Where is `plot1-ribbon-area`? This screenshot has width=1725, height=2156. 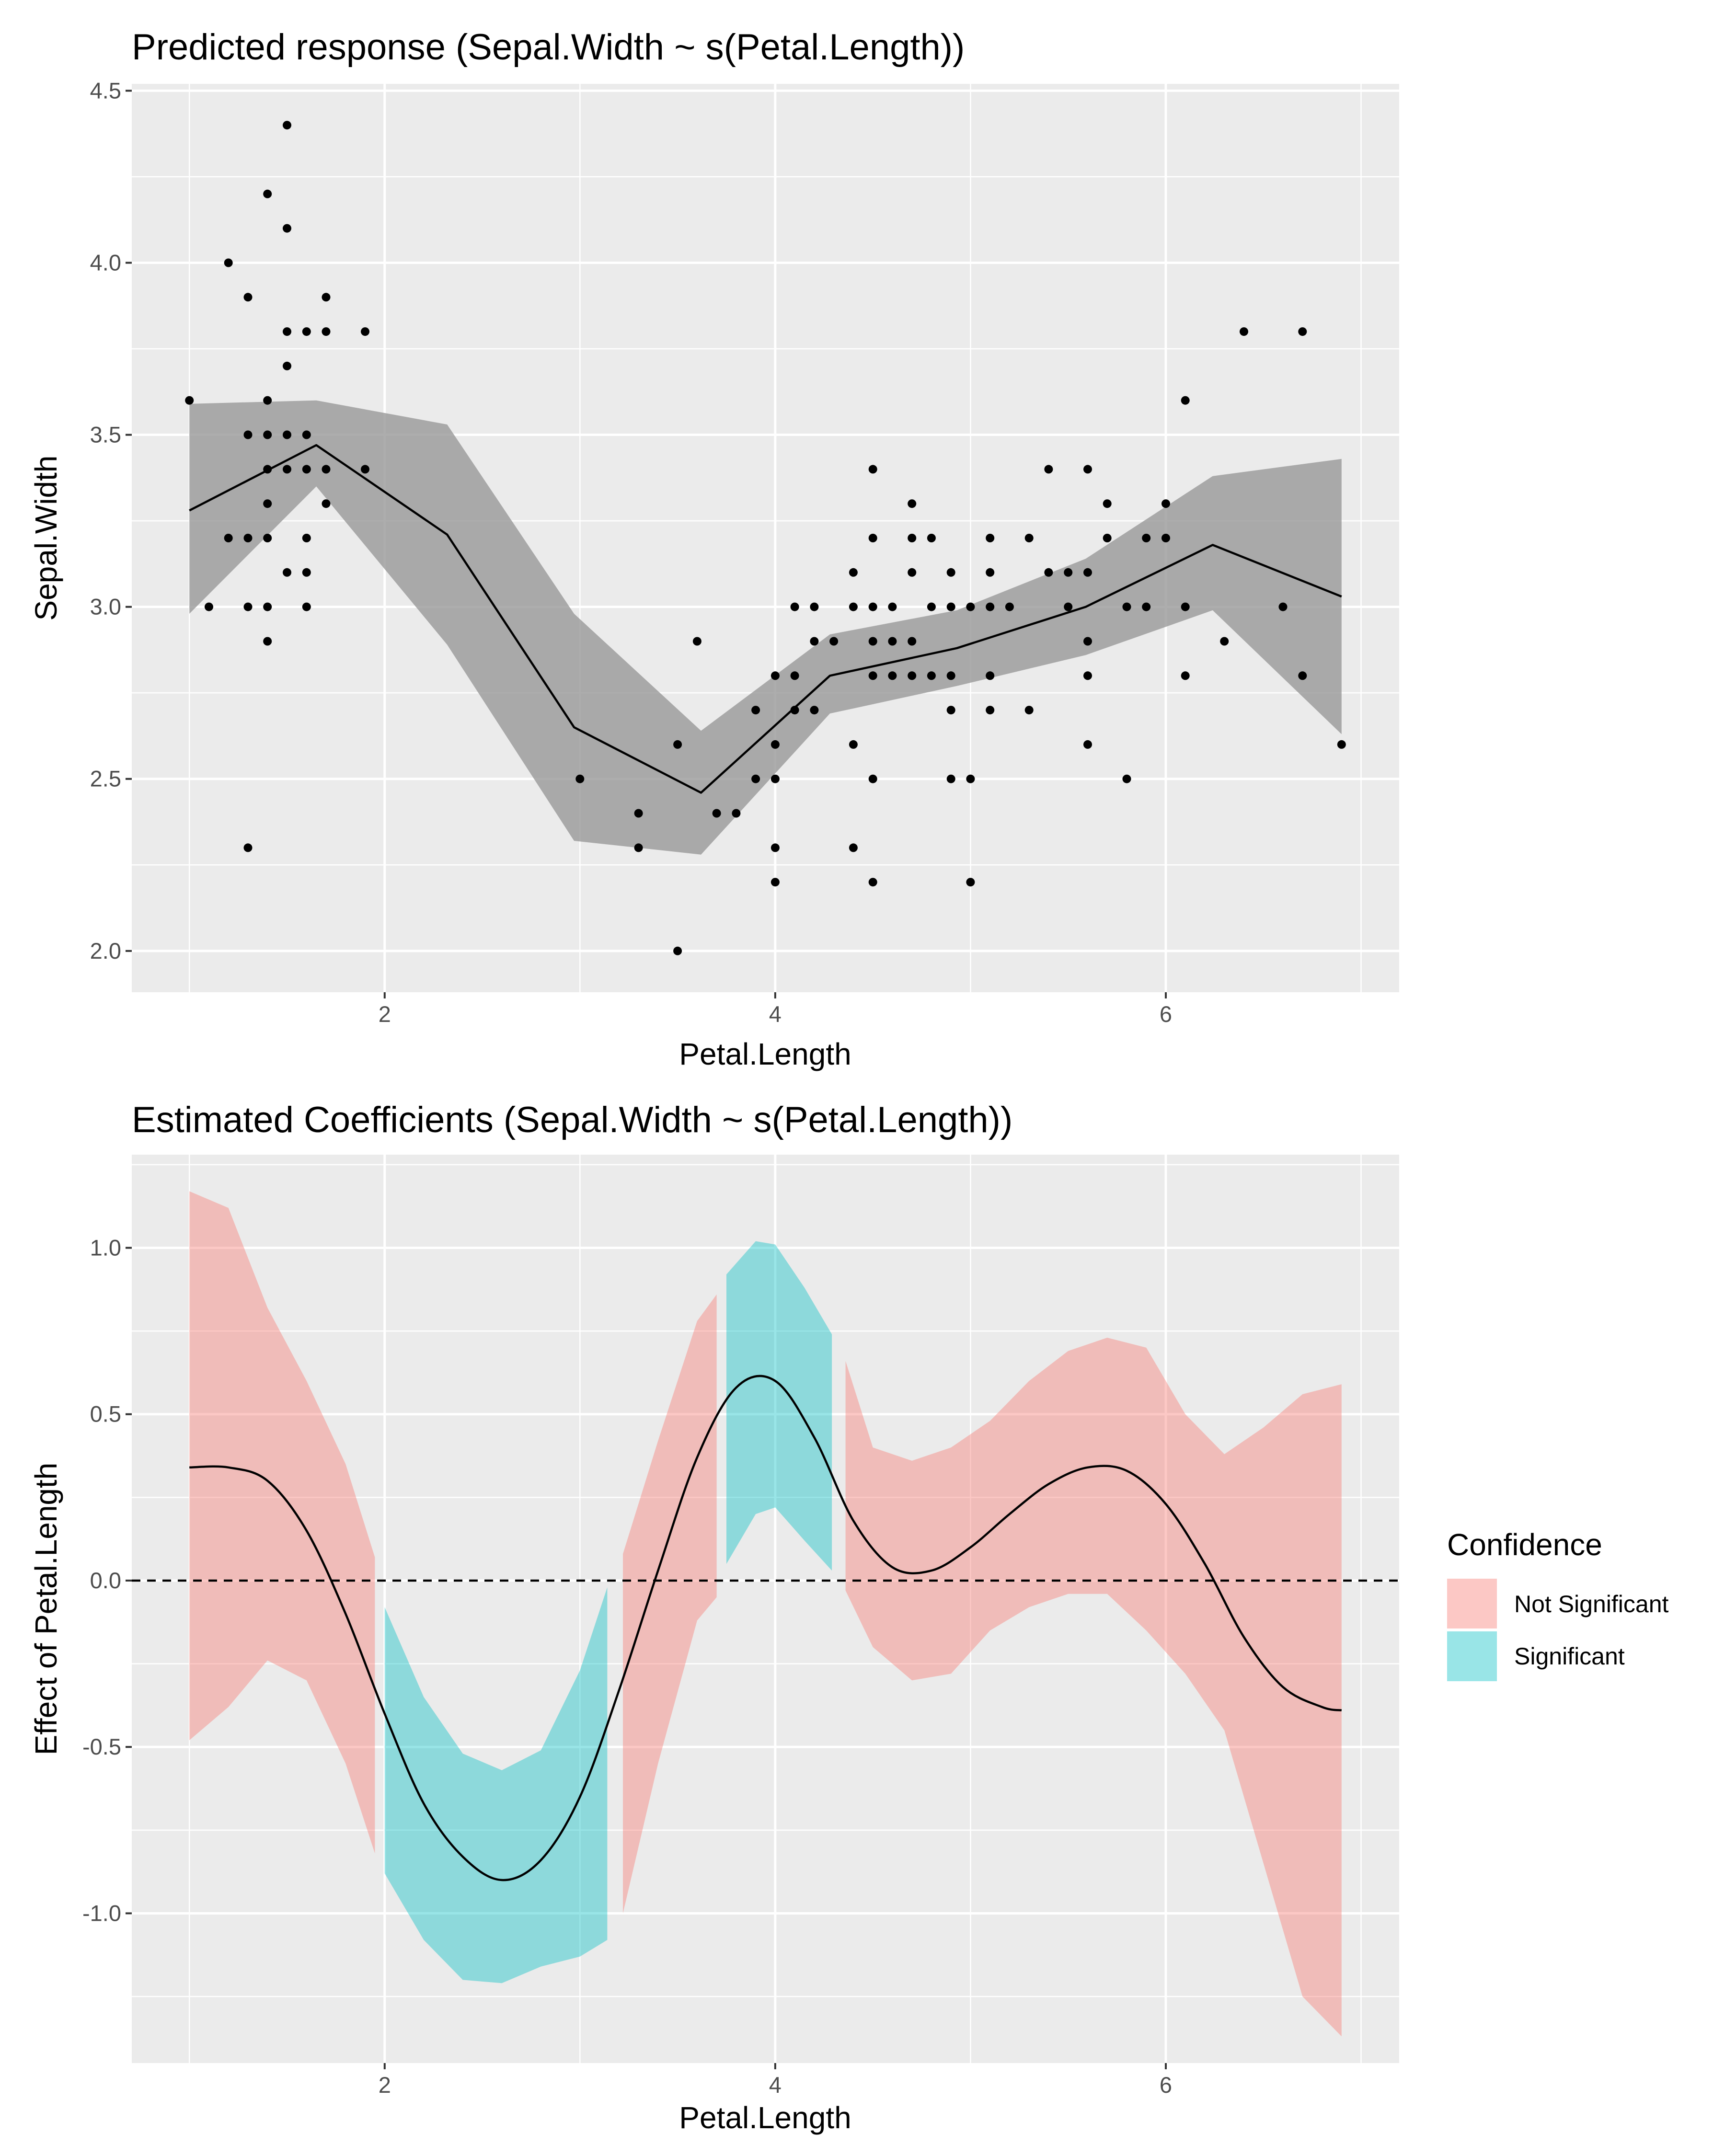 plot1-ribbon-area is located at coordinates (765, 627).